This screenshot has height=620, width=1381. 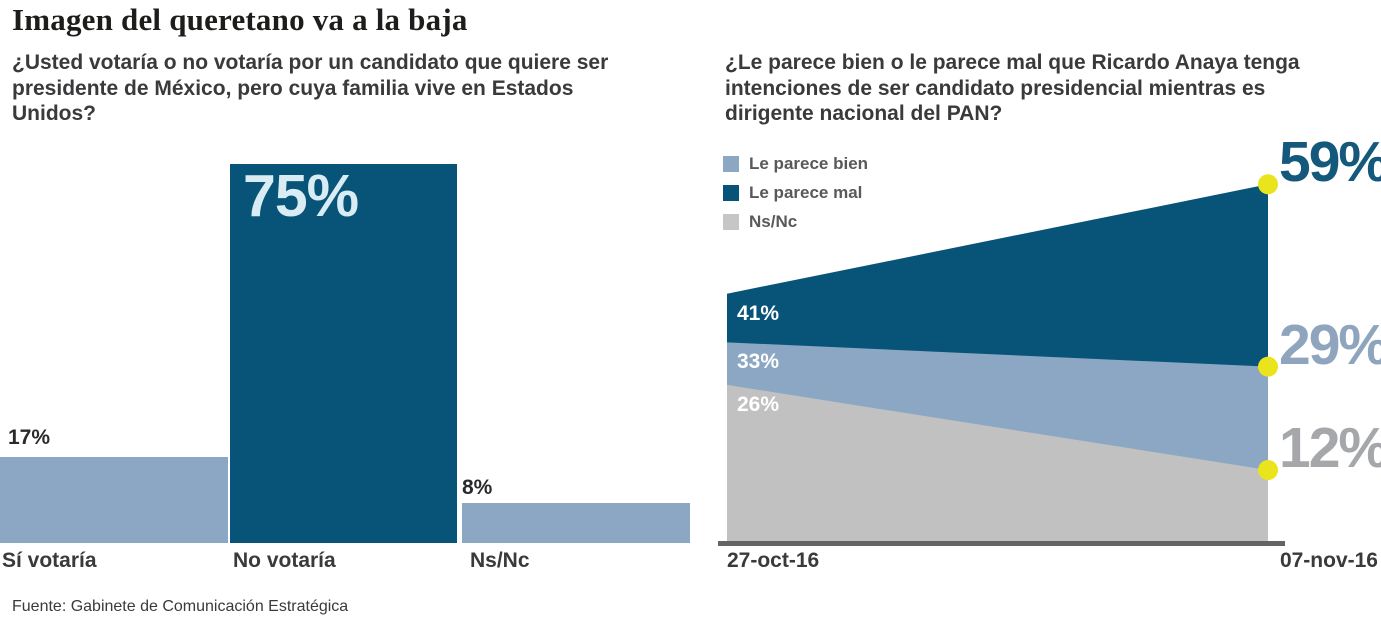 I want to click on bar-value-nsnc: 8%, so click(x=477, y=487).